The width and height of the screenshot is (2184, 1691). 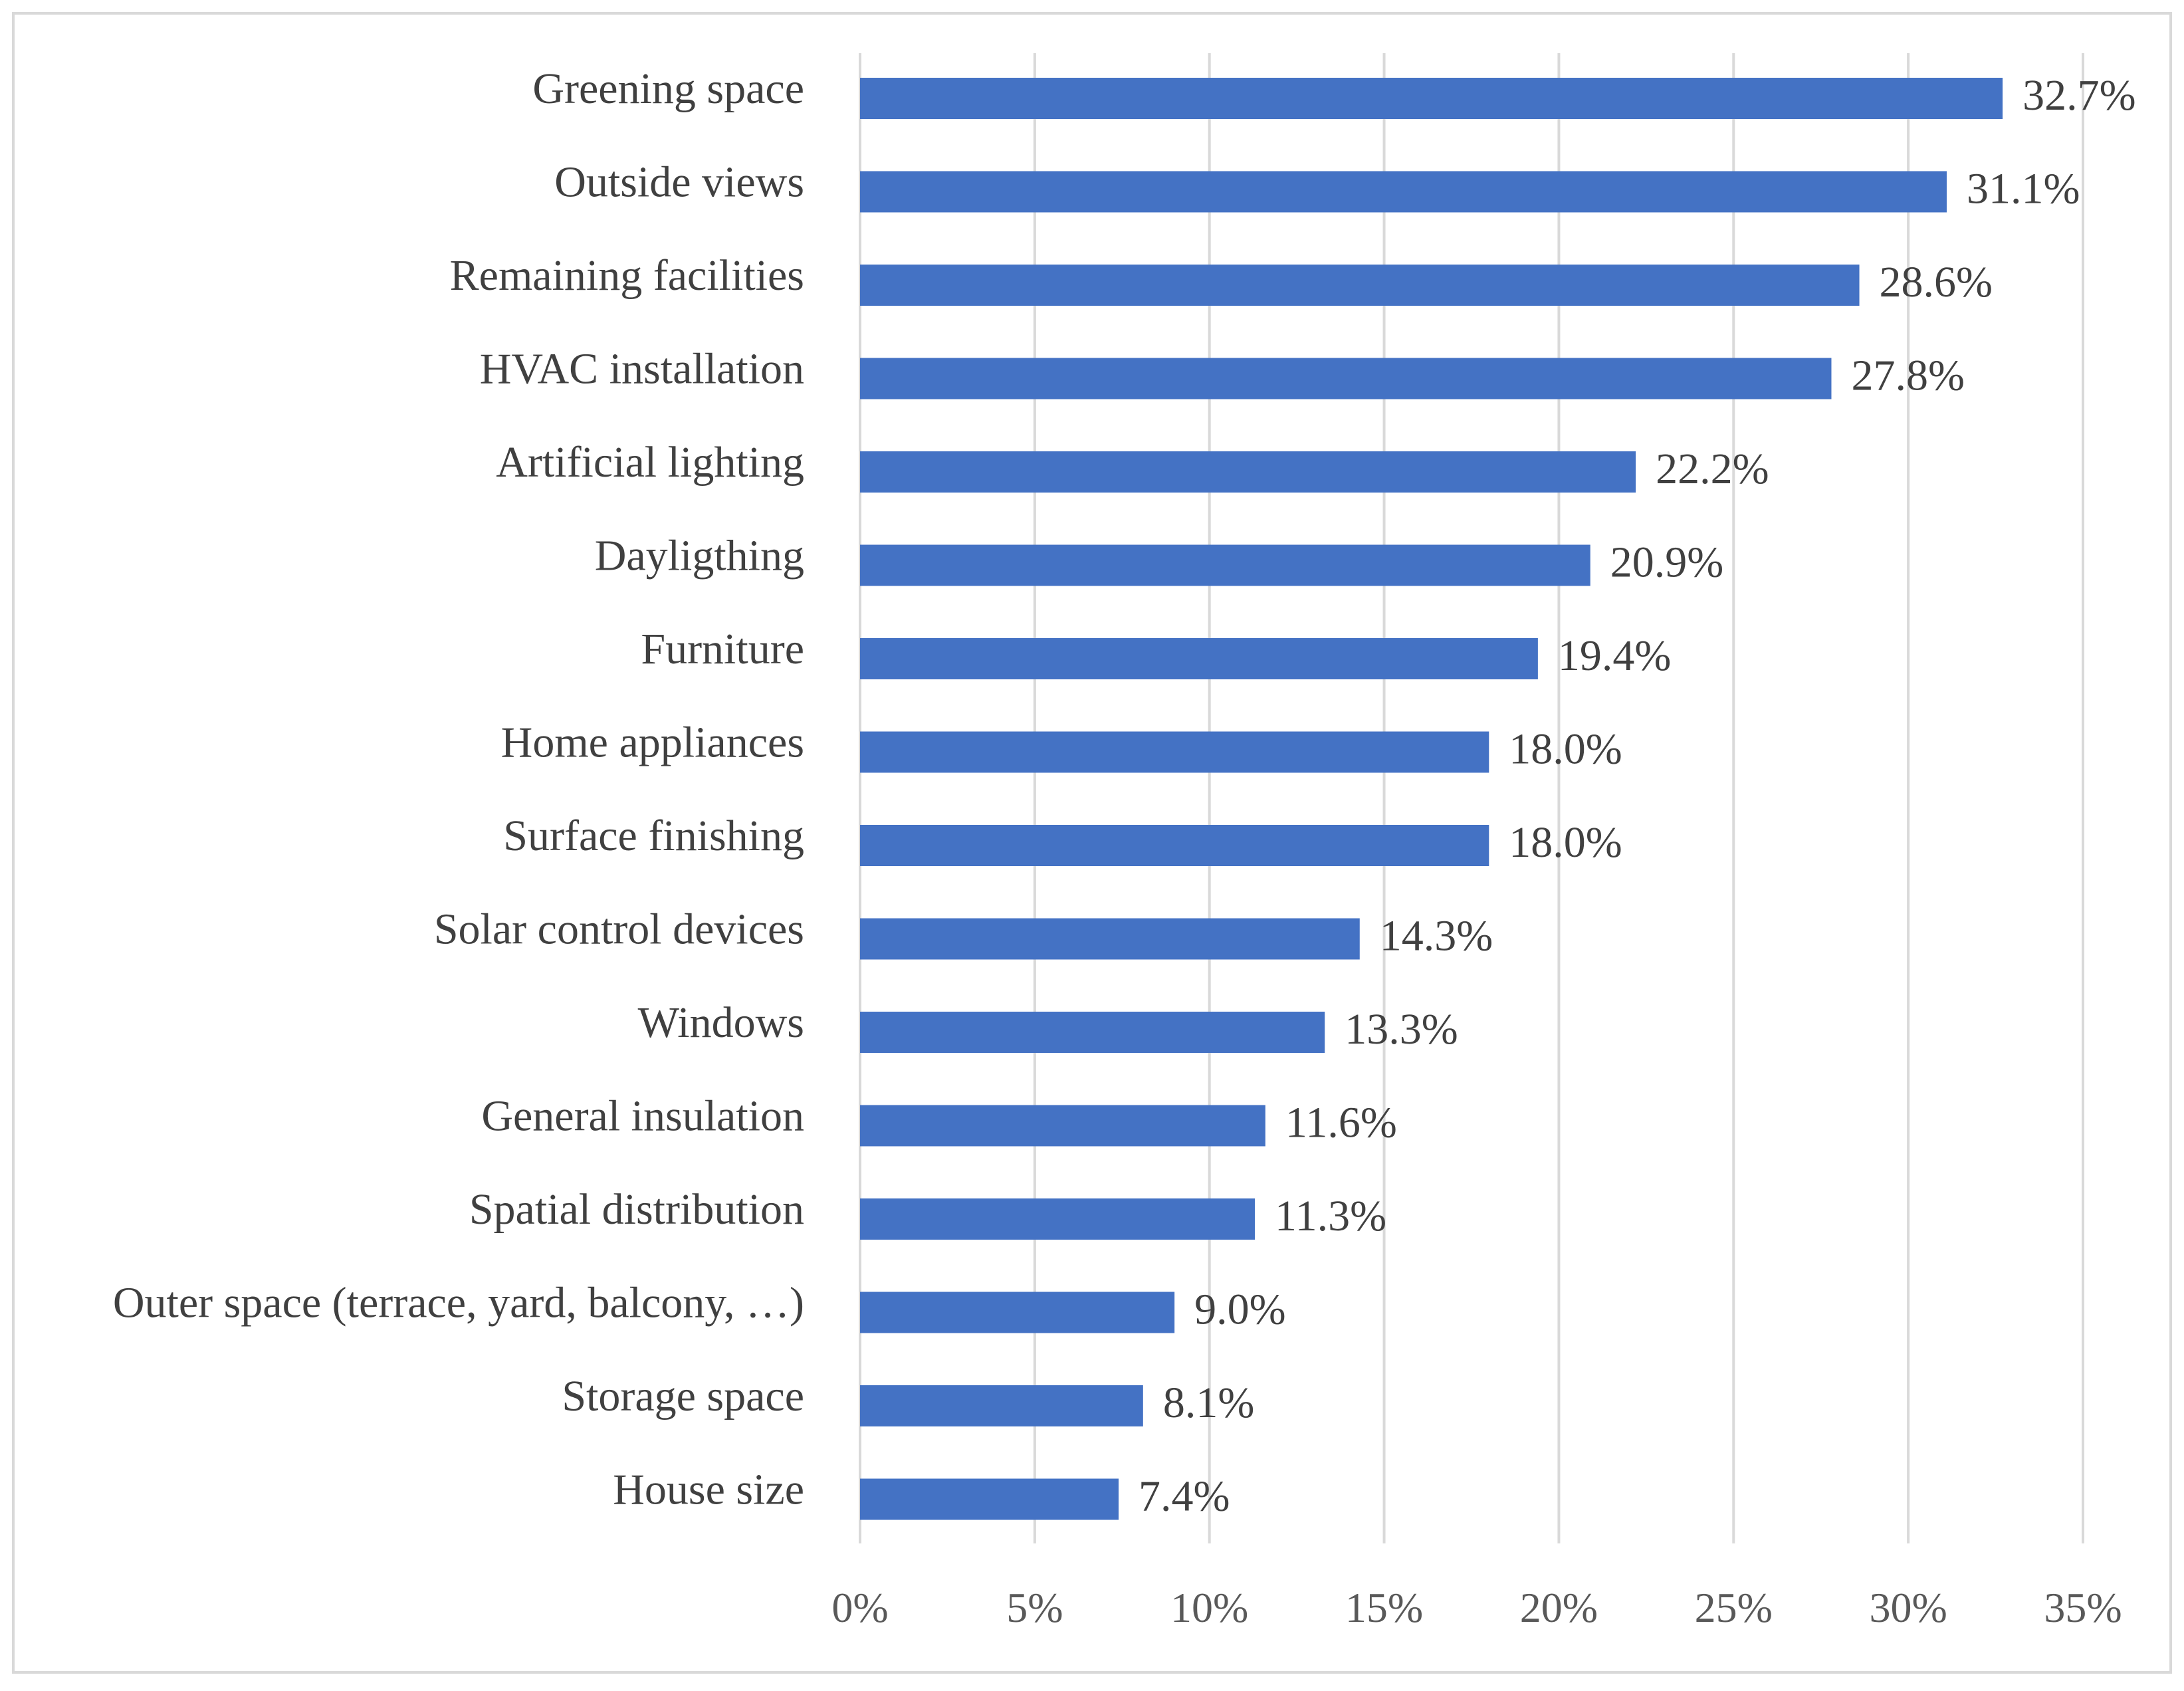 I want to click on data-label: 8.1%, so click(x=1208, y=1403).